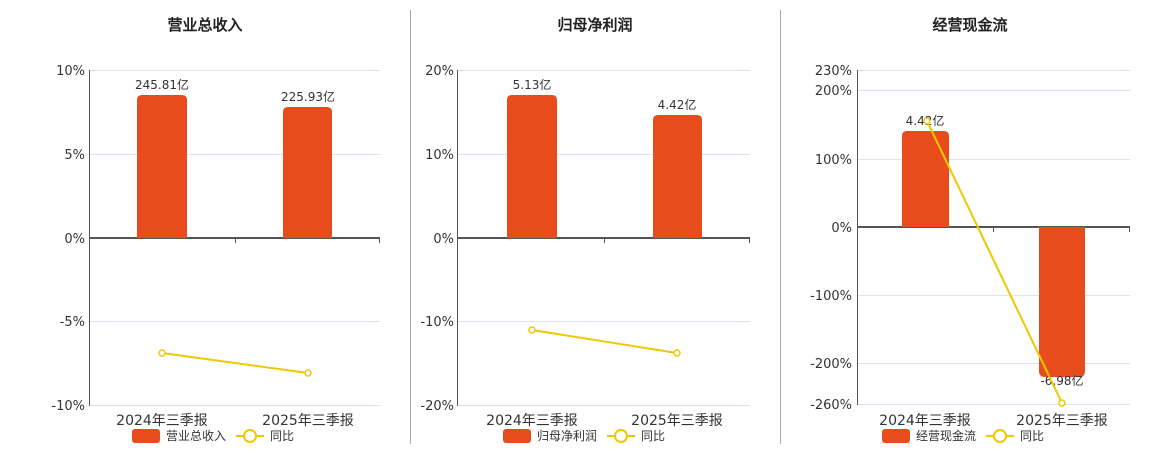 The width and height of the screenshot is (1160, 450). What do you see at coordinates (308, 96) in the screenshot?
I see `bar-label: 225.93亿` at bounding box center [308, 96].